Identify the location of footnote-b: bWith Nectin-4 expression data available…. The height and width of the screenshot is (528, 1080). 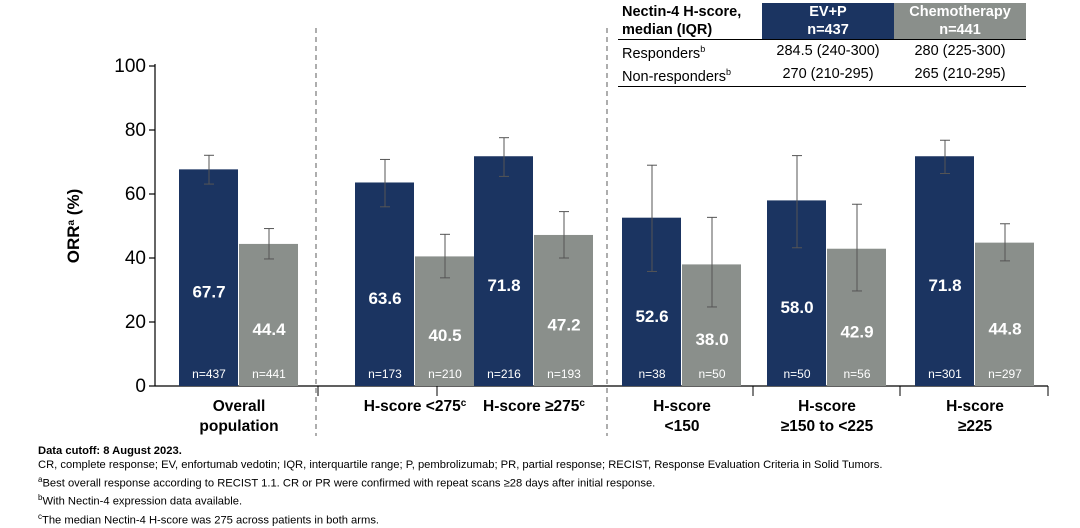
(140, 500).